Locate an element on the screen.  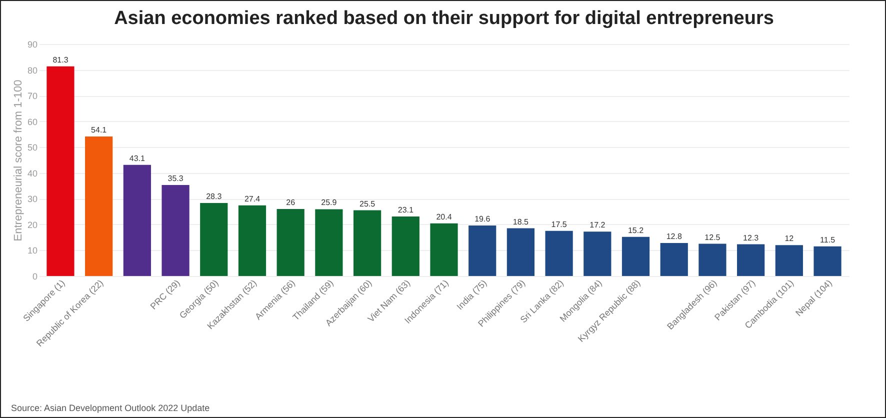
y-tick-label: 0 is located at coordinates (35, 277).